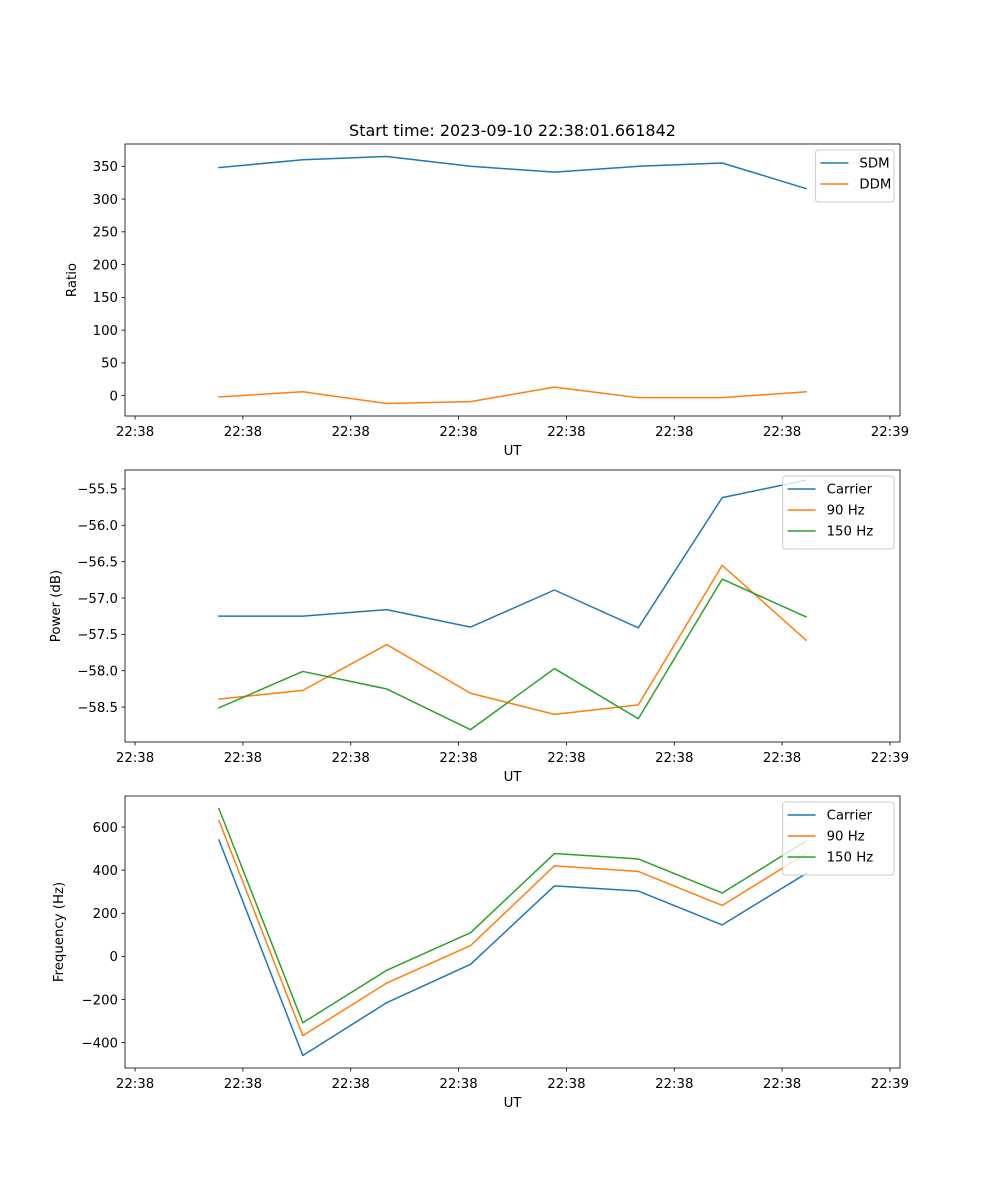  I want to click on y-tick-label: −200, so click(99, 1000).